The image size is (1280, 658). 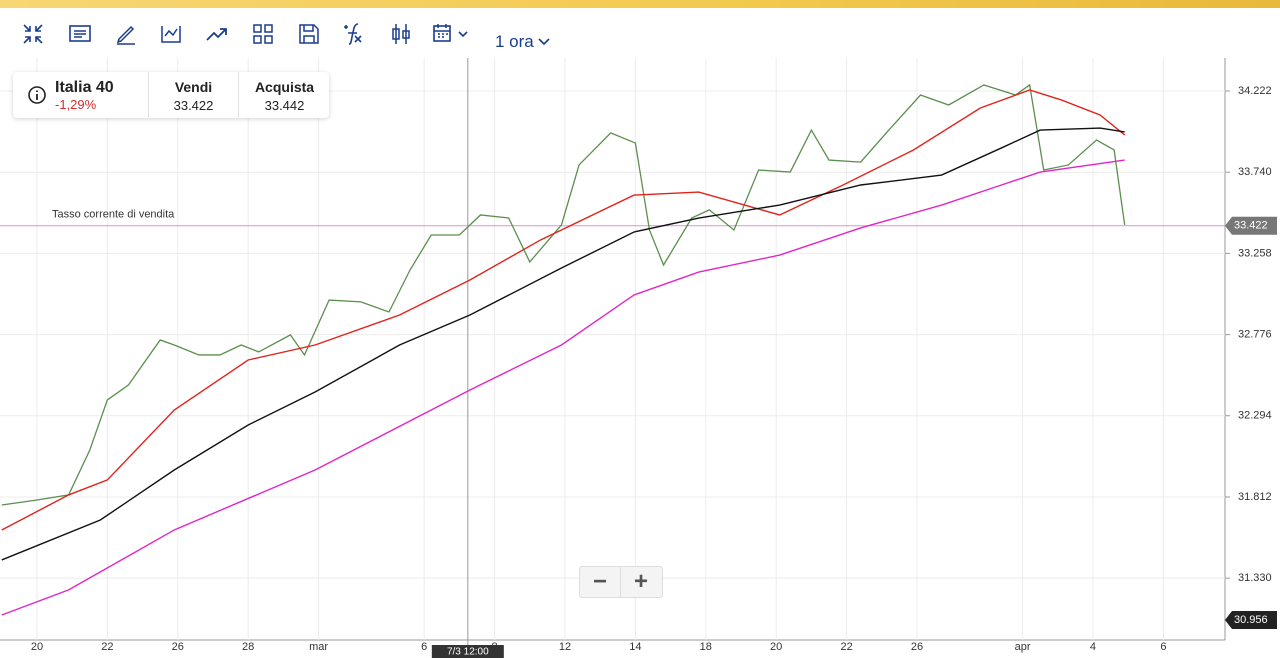 What do you see at coordinates (635, 647) in the screenshot?
I see `x-tick-label: 14` at bounding box center [635, 647].